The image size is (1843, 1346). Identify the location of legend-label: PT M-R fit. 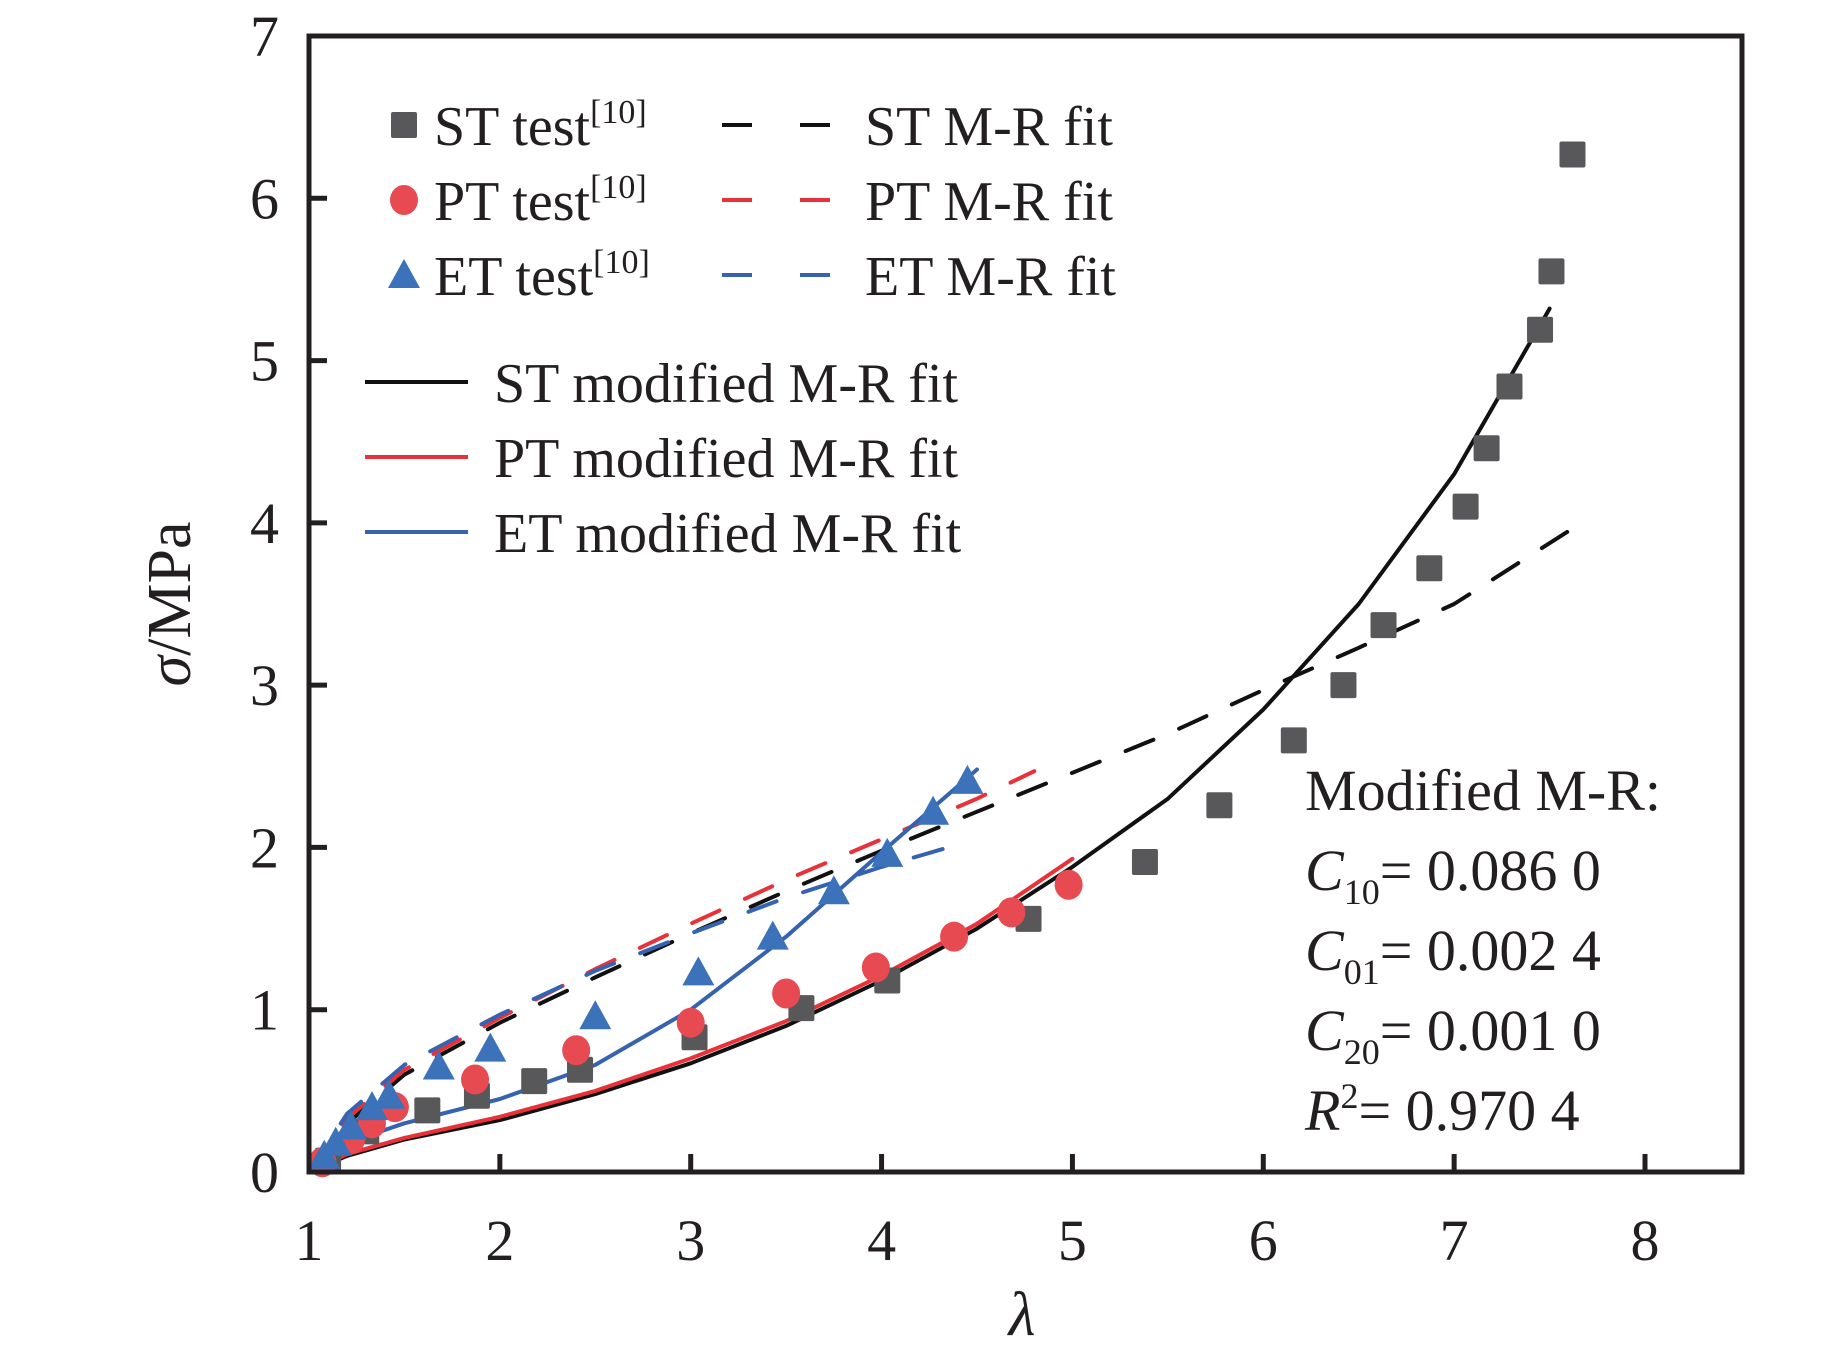
(989, 202).